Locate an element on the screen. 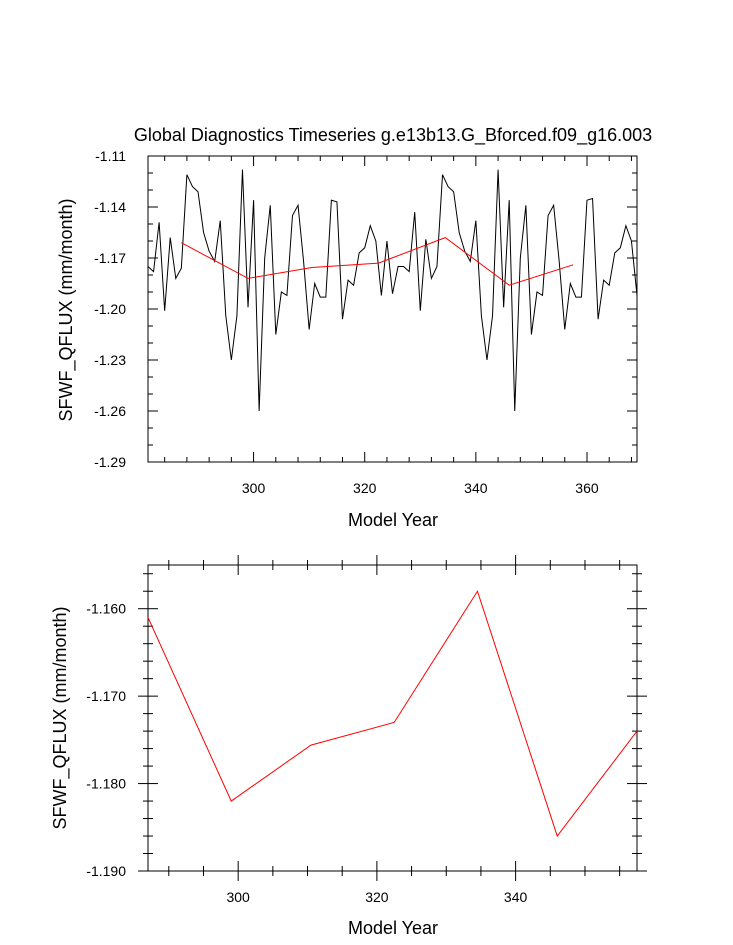 The width and height of the screenshot is (733, 945). y-tick-label: -1.20 is located at coordinates (110, 309).